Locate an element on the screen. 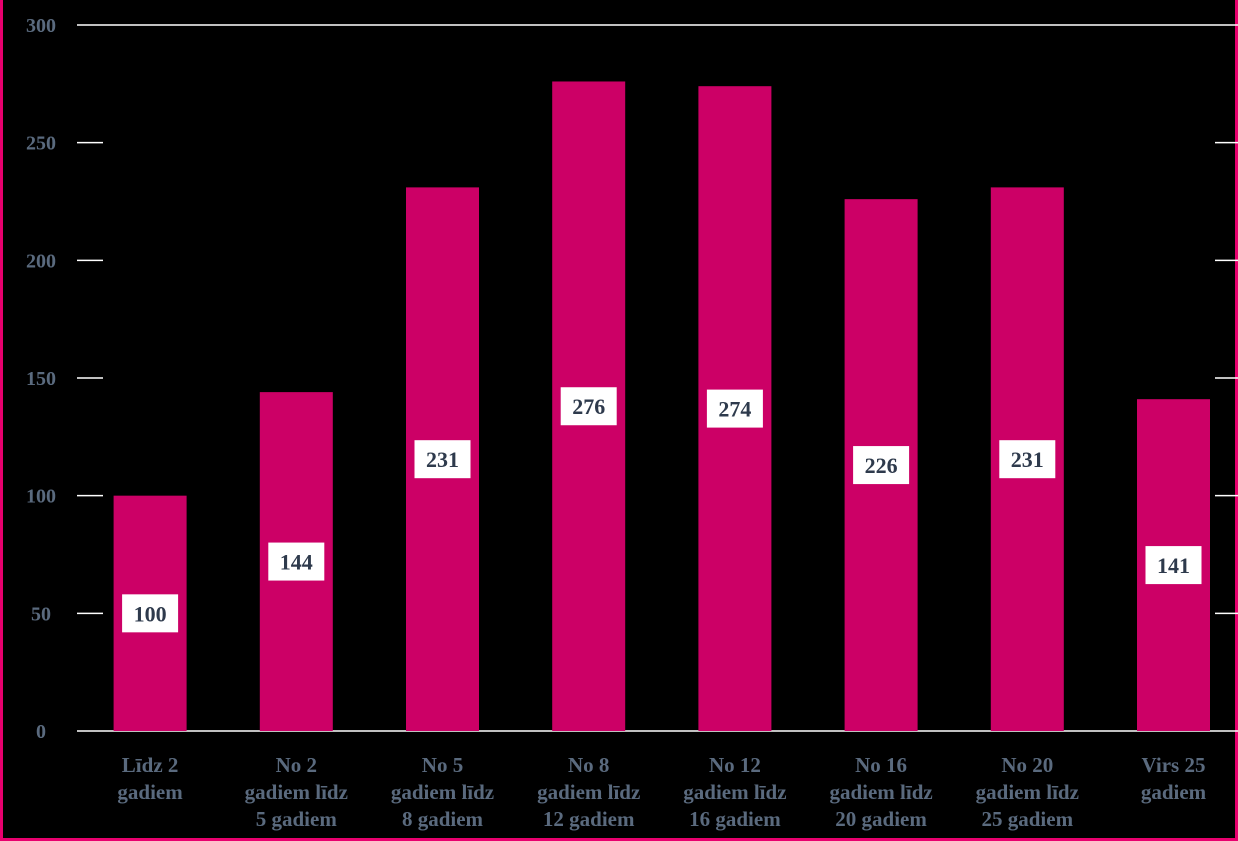 The height and width of the screenshot is (841, 1238). data-label: 226 is located at coordinates (881, 465).